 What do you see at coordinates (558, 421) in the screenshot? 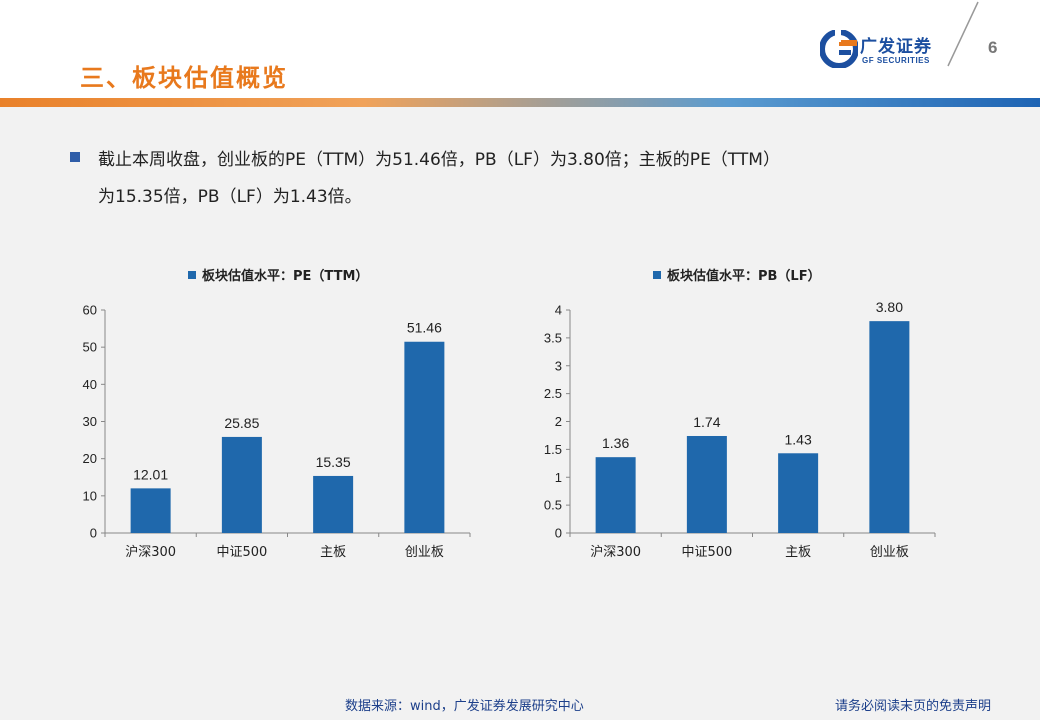
I see `y-tick-label: 2` at bounding box center [558, 421].